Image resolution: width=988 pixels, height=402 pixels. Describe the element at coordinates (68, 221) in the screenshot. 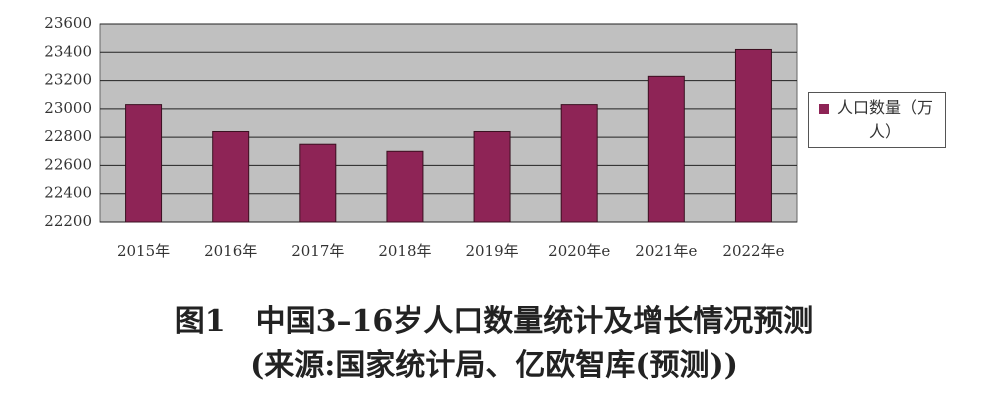

I see `y-tick-label: 22200` at that location.